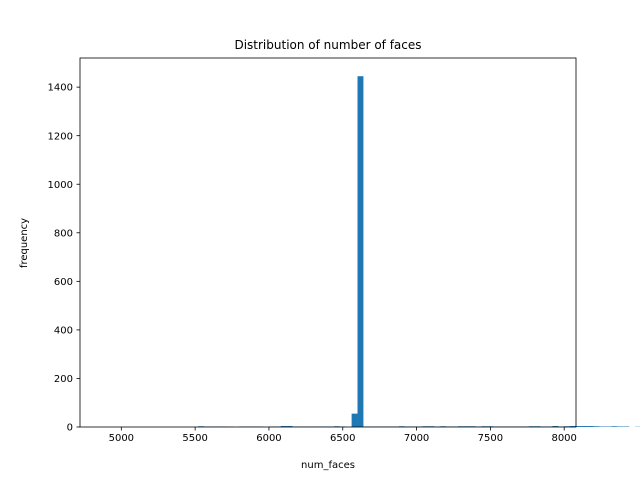  I want to click on x-tick-label: 6000, so click(268, 438).